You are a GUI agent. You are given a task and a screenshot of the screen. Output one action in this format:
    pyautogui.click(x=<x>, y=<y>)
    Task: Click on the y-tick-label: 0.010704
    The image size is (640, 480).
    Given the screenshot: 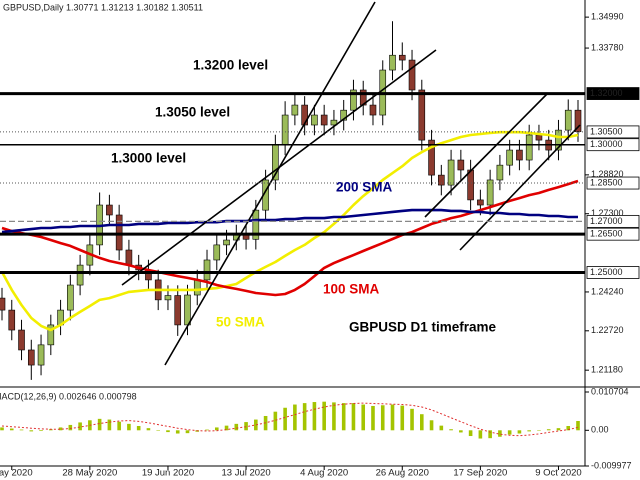 What is the action you would take?
    pyautogui.click(x=610, y=391)
    